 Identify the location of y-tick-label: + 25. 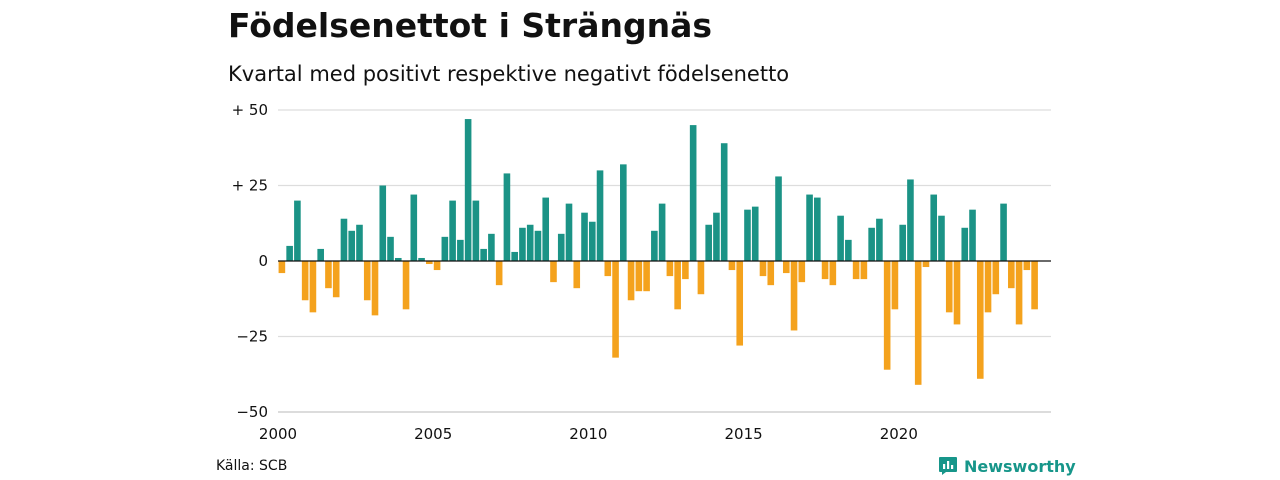
(250, 186).